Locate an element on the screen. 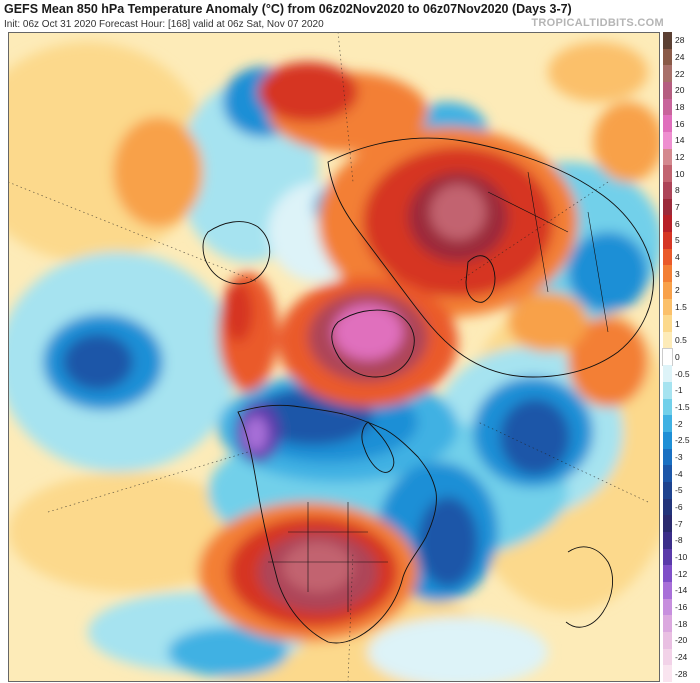 This screenshot has height=683, width=700. colorbar-label: -18 is located at coordinates (681, 623).